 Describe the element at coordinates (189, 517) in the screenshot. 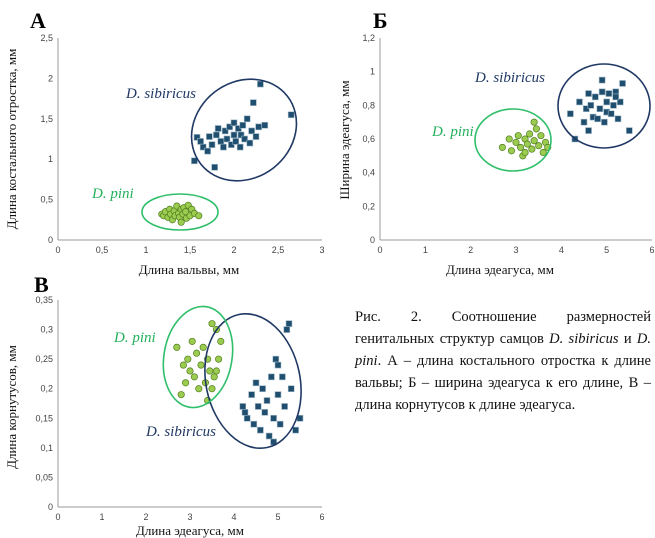

I see `chart-c-xtick-label: 3` at that location.